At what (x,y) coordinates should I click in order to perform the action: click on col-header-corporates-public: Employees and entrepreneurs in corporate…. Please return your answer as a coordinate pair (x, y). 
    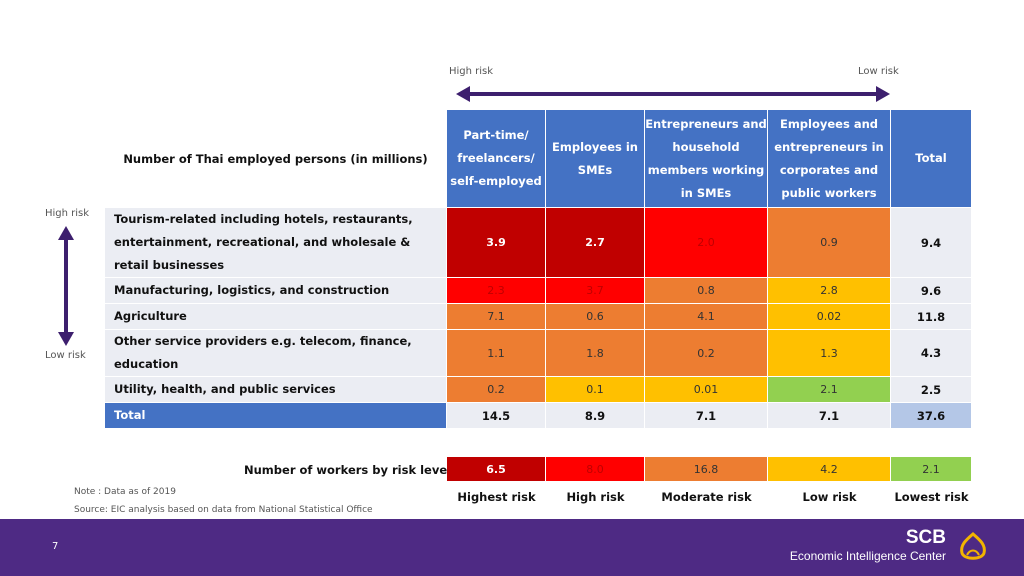
    Looking at the image, I should click on (829, 158).